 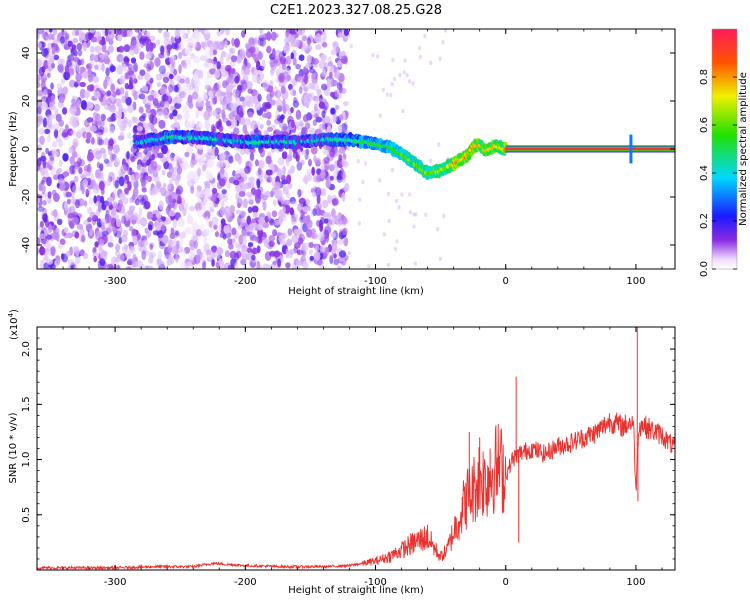 I want to click on y-tick-label: -20, so click(x=26, y=197).